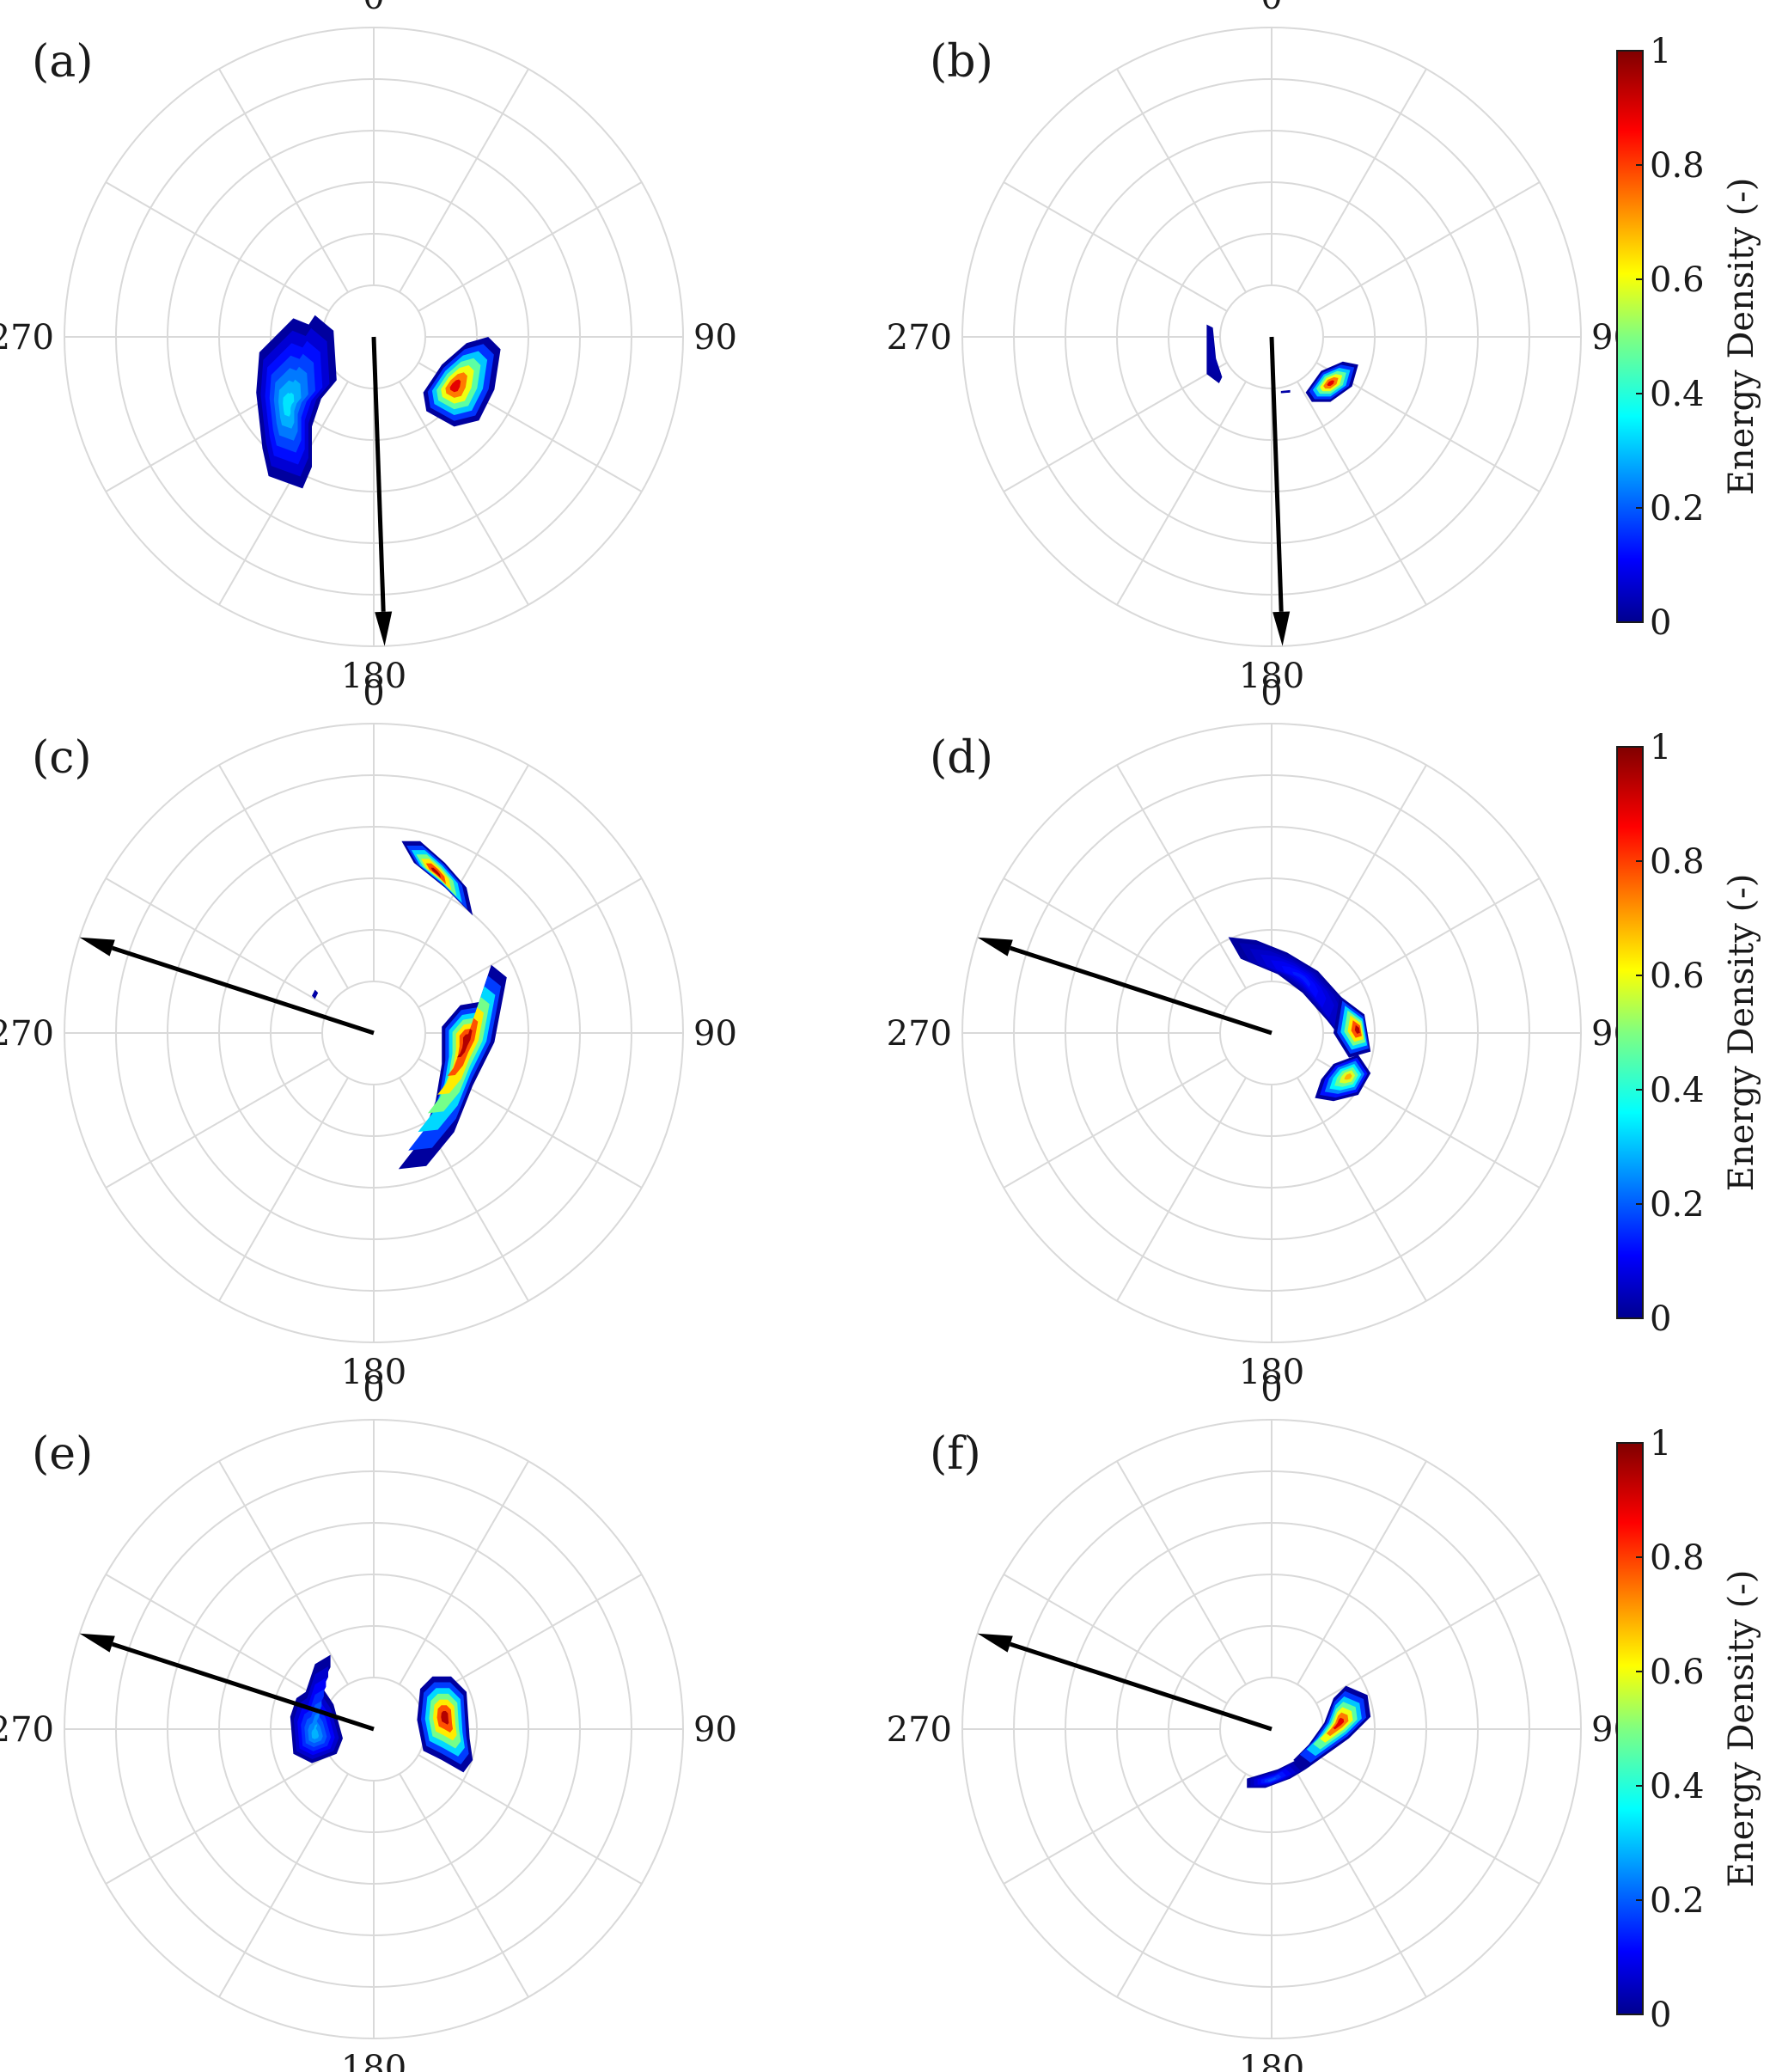  Describe the element at coordinates (62, 758) in the screenshot. I see `panel-label: (c)` at that location.